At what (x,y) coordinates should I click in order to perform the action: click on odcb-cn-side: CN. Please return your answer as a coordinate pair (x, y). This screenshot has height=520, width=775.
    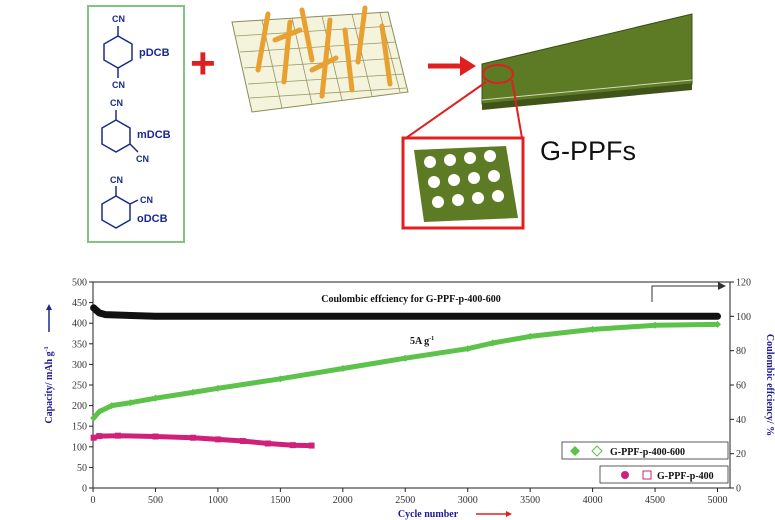
    Looking at the image, I should click on (146, 200).